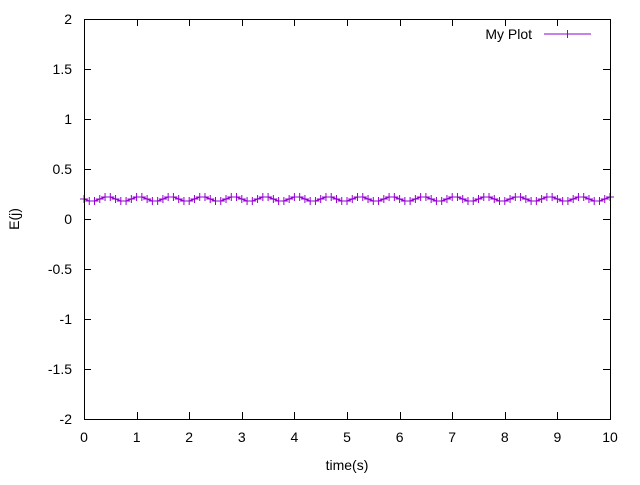  I want to click on x-tick-label: 6, so click(400, 437).